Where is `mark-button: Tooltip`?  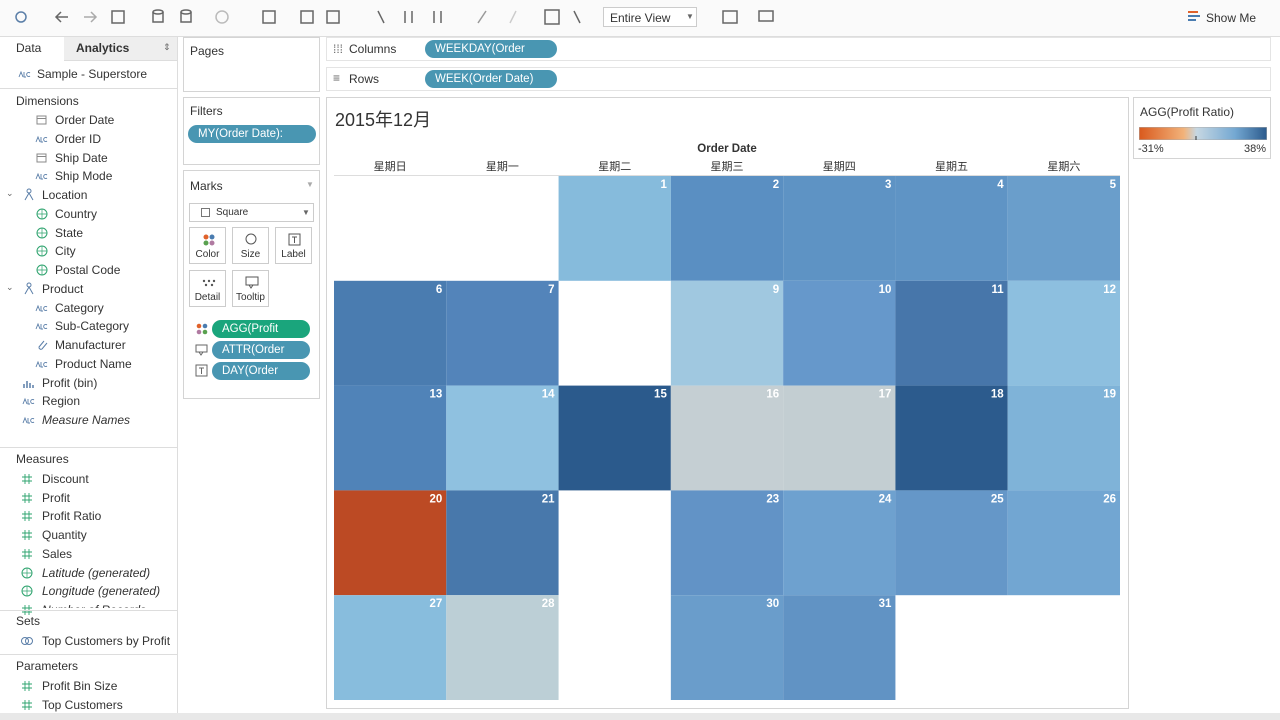 mark-button: Tooltip is located at coordinates (250, 288).